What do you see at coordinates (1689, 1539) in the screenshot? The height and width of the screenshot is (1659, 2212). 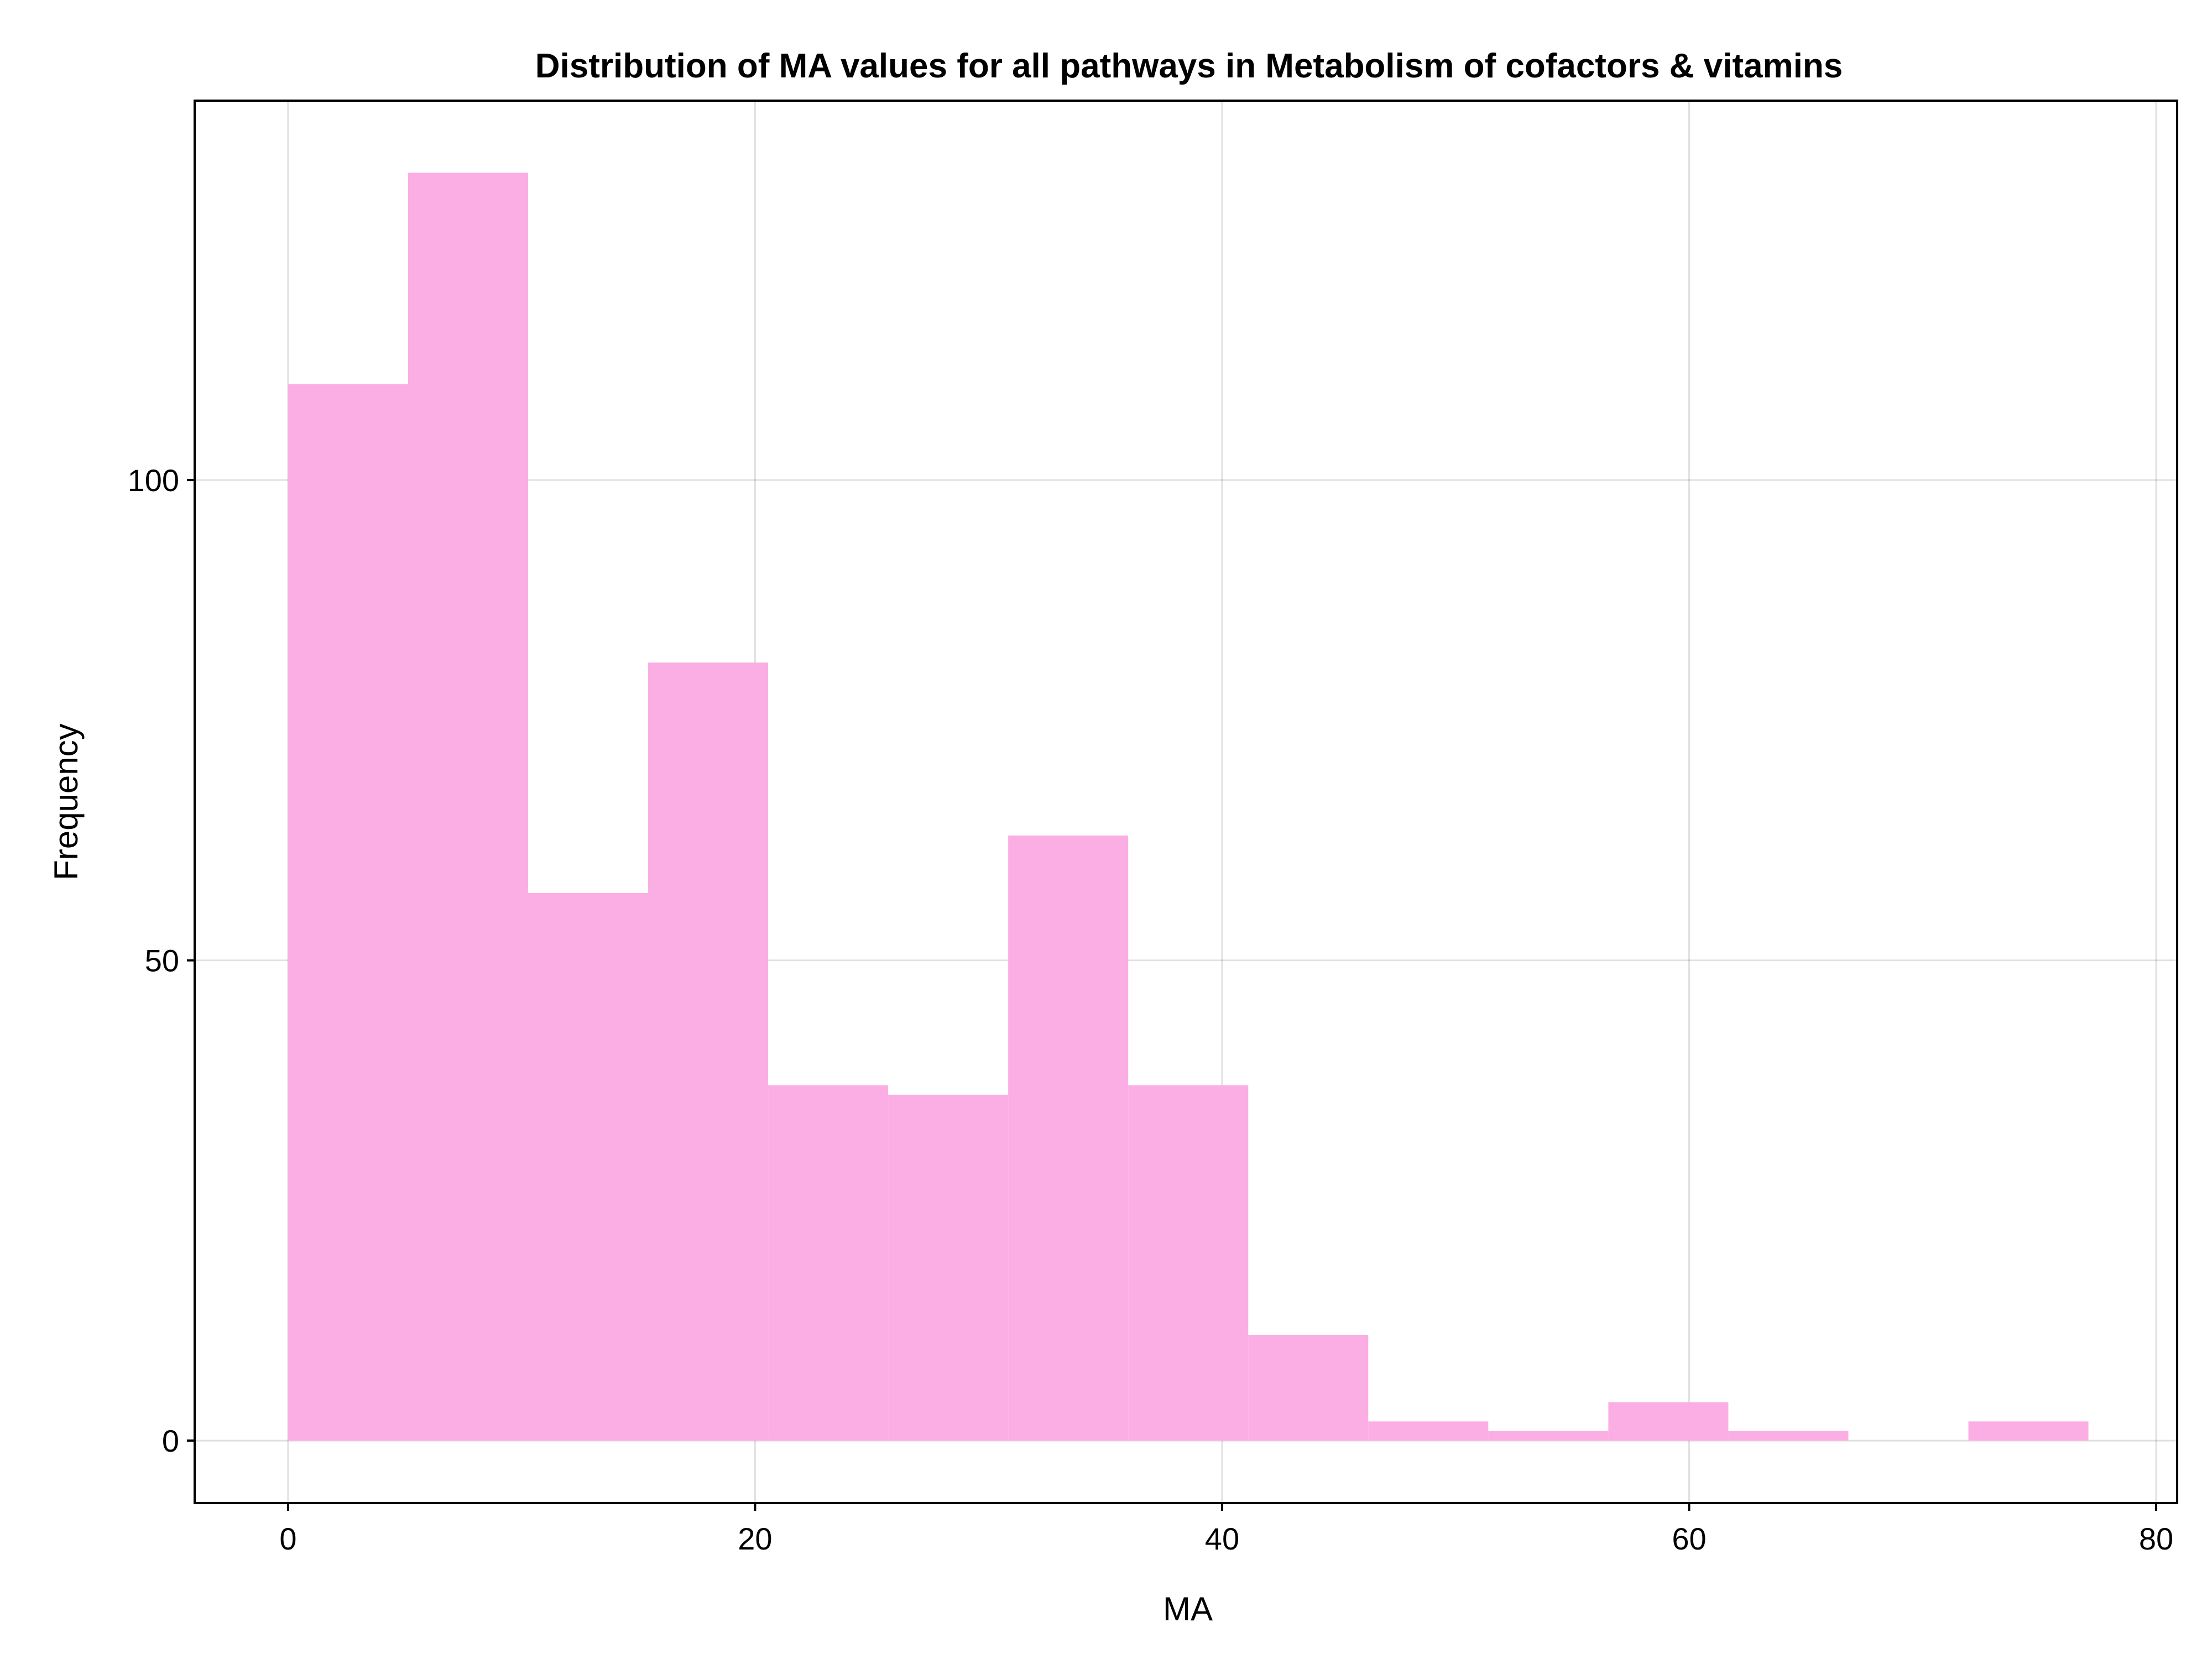 I see `x-tick-label: 60` at bounding box center [1689, 1539].